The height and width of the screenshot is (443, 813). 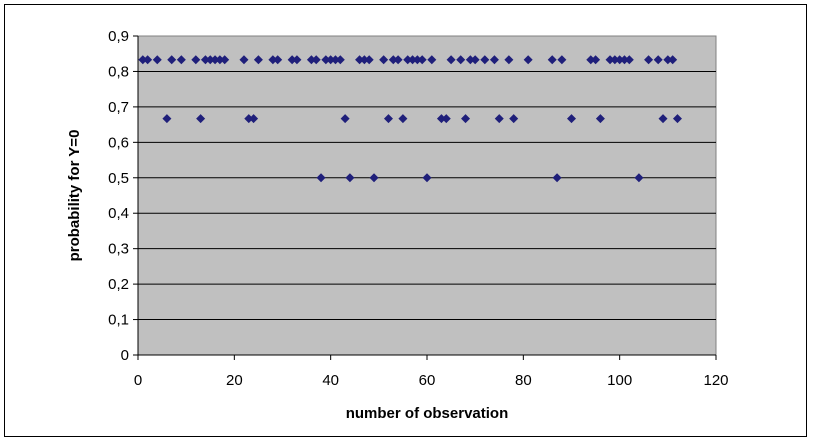 What do you see at coordinates (427, 380) in the screenshot?
I see `x-tick-label: 60` at bounding box center [427, 380].